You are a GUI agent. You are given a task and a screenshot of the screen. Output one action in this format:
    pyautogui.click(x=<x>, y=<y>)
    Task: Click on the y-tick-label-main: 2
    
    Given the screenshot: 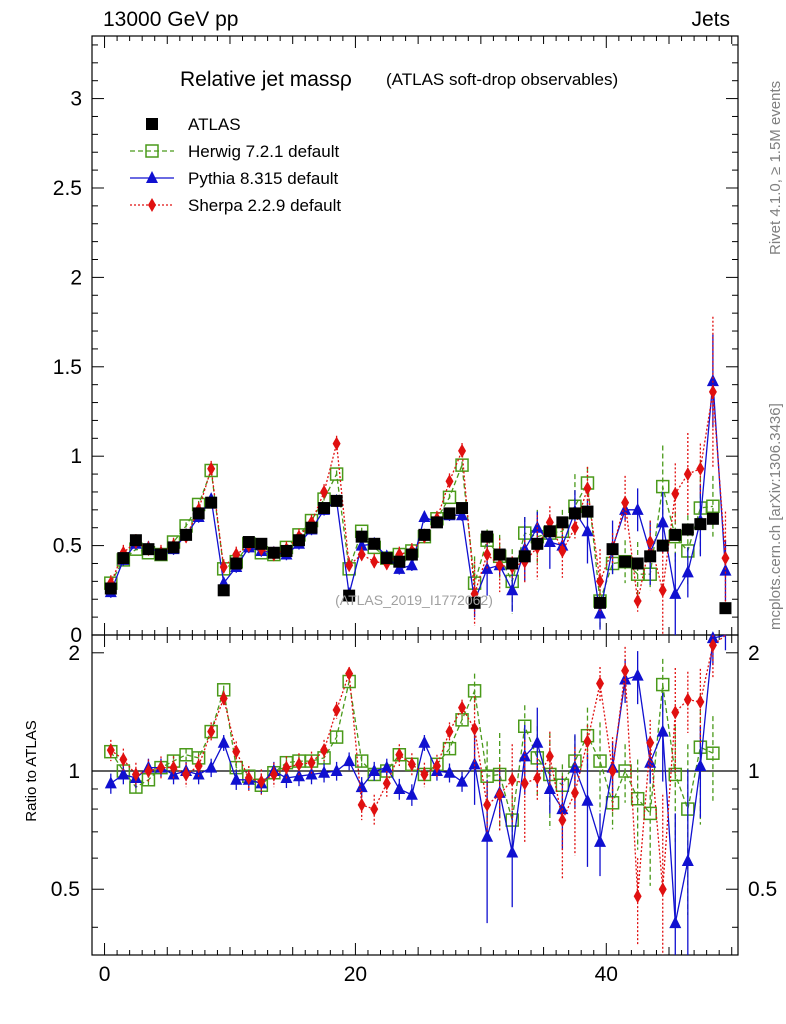 What is the action you would take?
    pyautogui.click(x=76, y=277)
    